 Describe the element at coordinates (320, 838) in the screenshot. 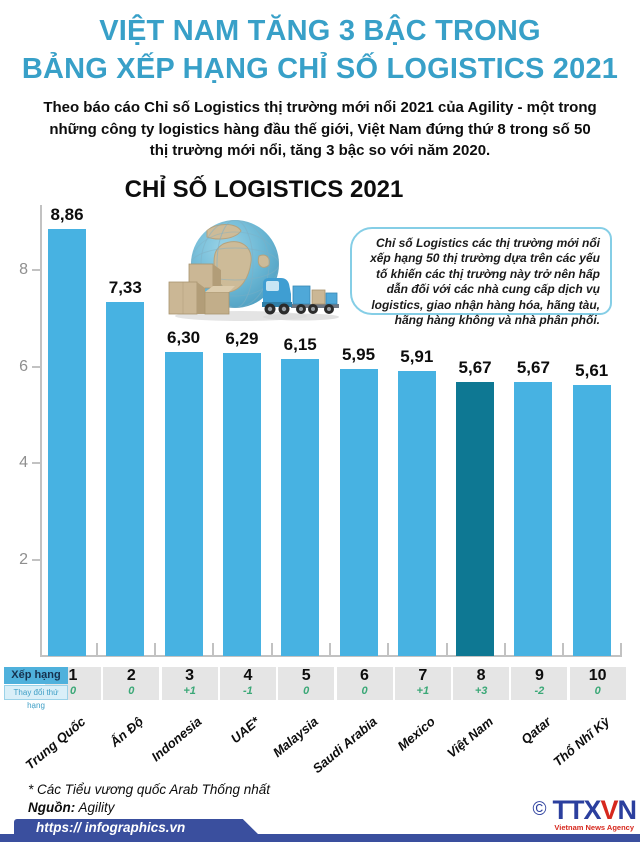

I see `bottom-bar` at that location.